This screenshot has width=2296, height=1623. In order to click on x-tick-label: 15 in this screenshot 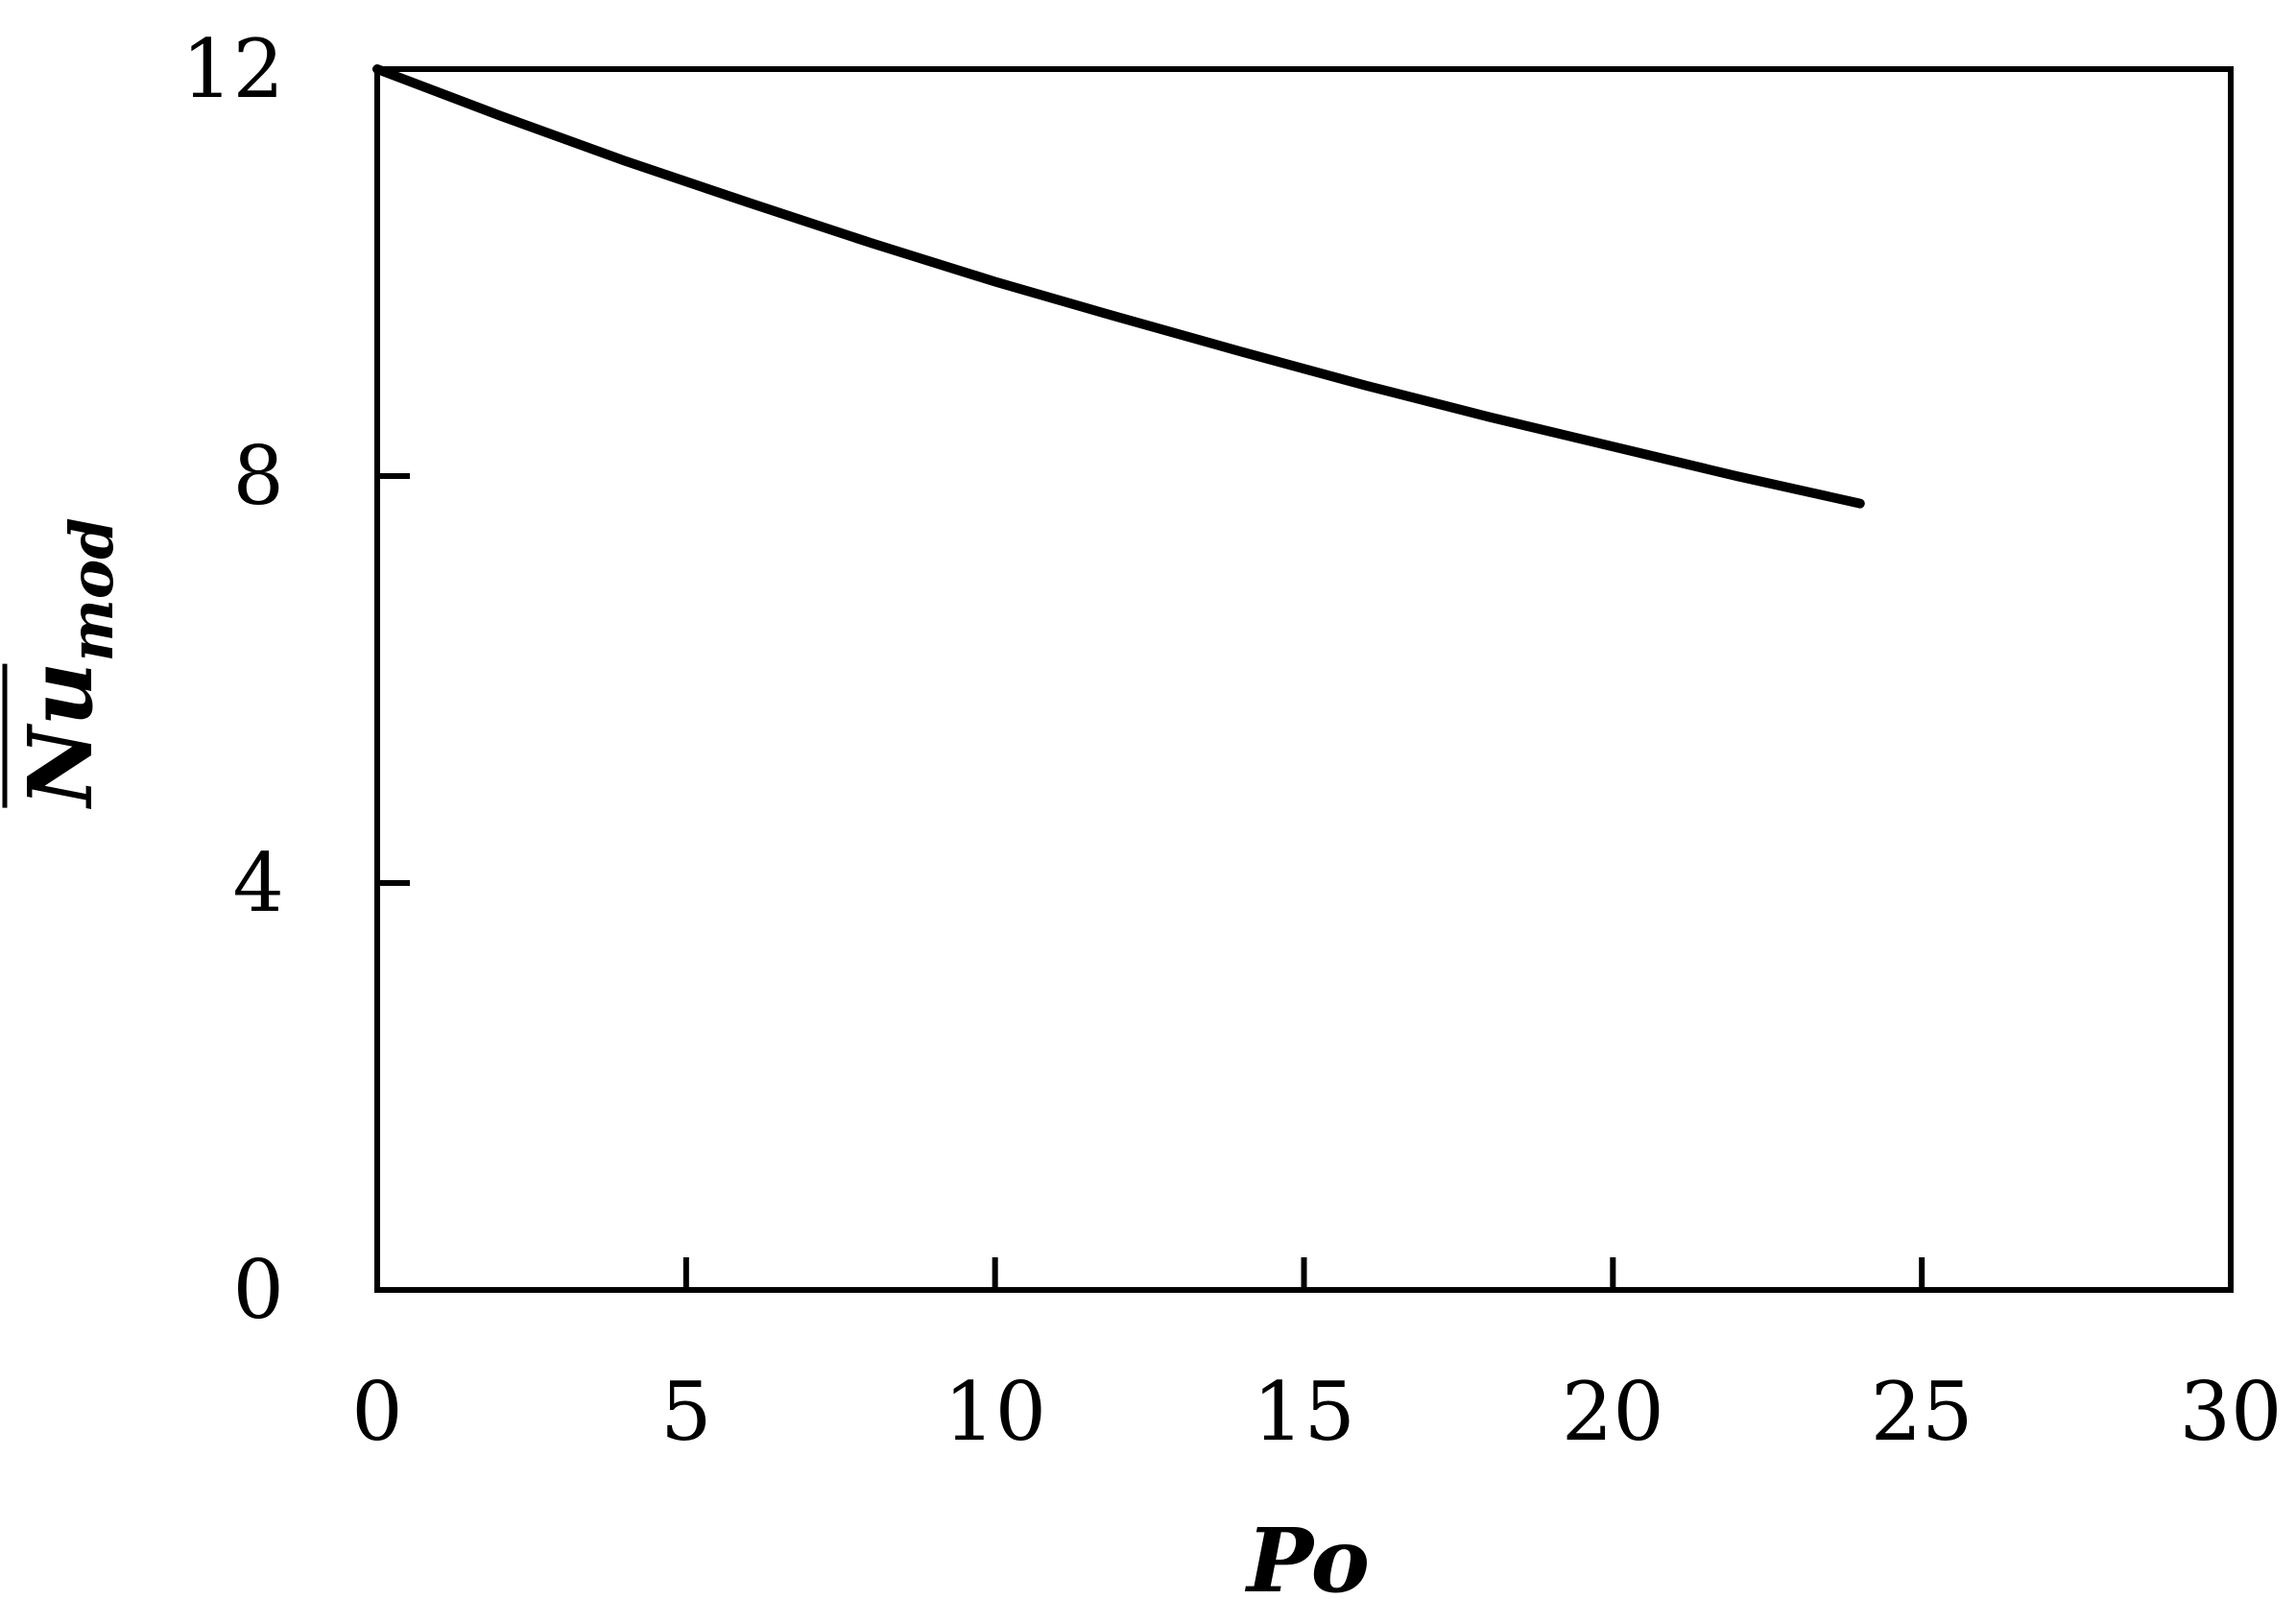, I will do `click(1304, 1412)`.